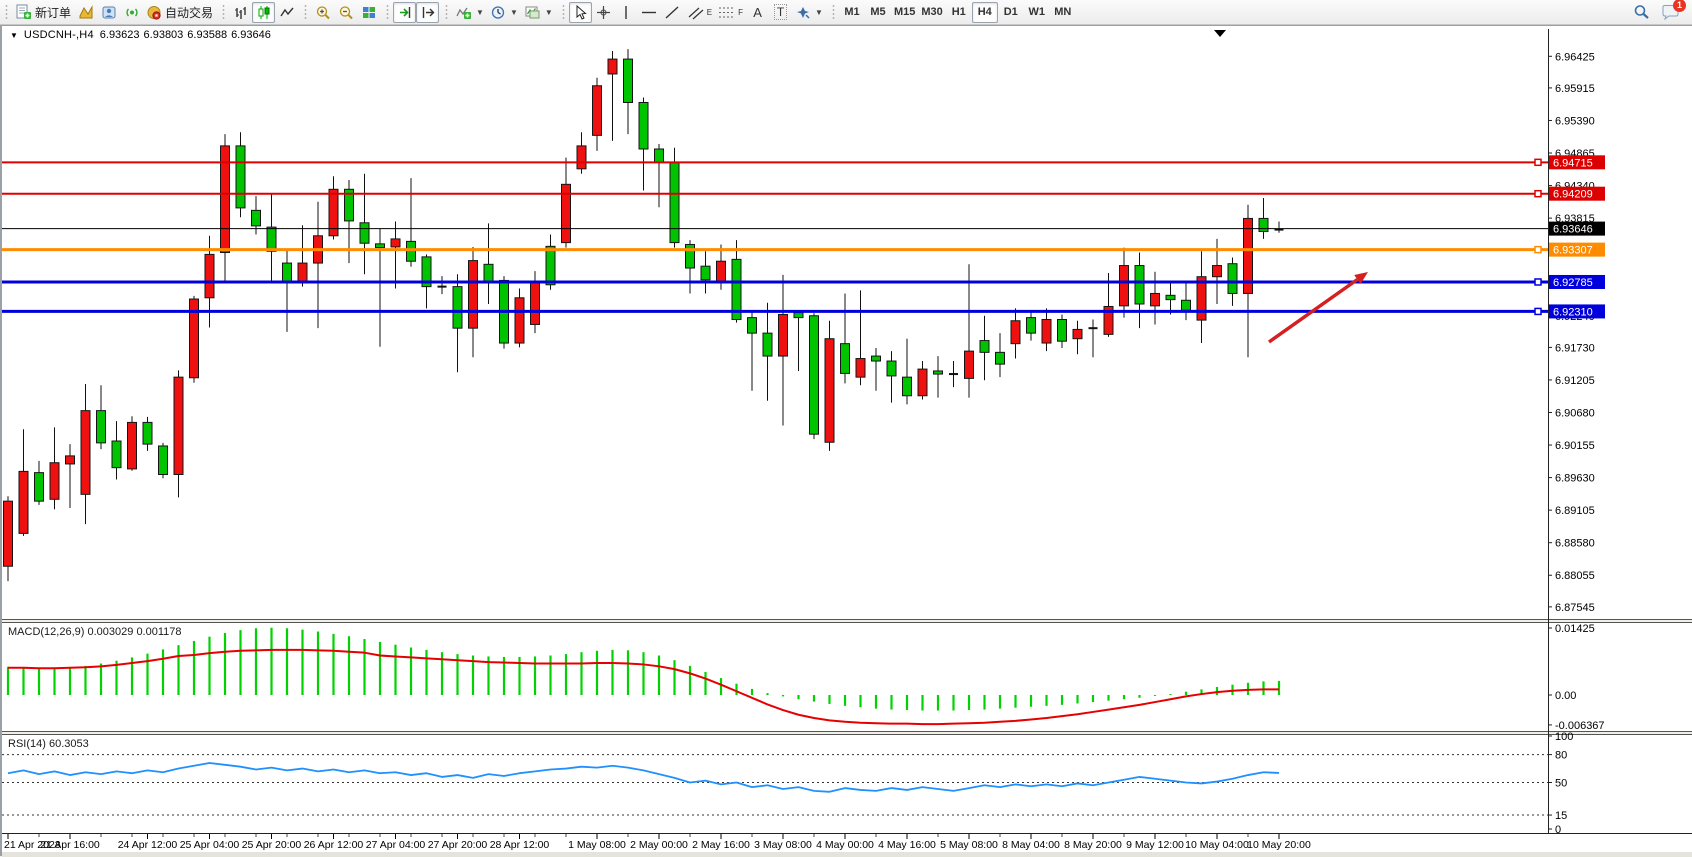 The width and height of the screenshot is (1692, 857). I want to click on toolbar-group-trade: 新订单 自动交易, so click(110, 12).